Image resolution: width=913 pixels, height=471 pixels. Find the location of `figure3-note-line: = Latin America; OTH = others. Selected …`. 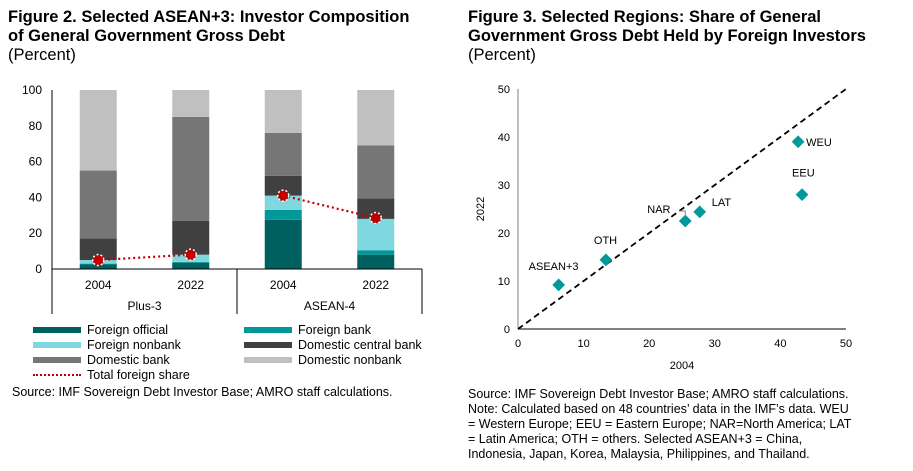

figure3-note-line: = Latin America; OTH = others. Selected … is located at coordinates (635, 439).